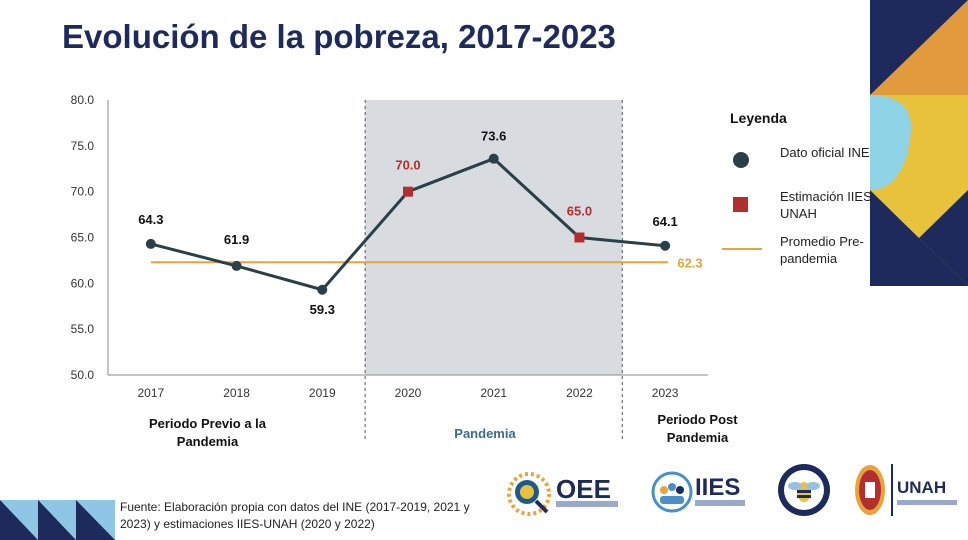 The width and height of the screenshot is (968, 540). Describe the element at coordinates (664, 221) in the screenshot. I see `data-label: 64.1` at that location.